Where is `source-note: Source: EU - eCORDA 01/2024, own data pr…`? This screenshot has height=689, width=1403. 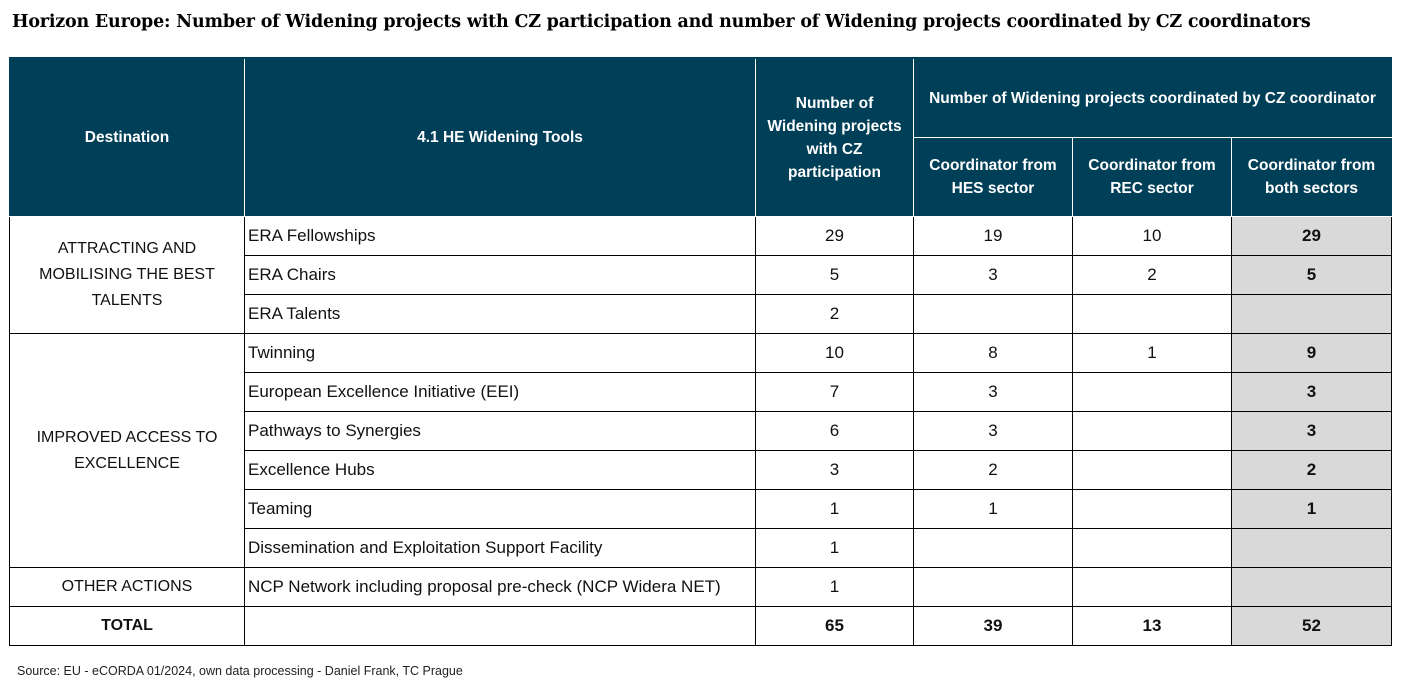
source-note: Source: EU - eCORDA 01/2024, own data pr… is located at coordinates (240, 671).